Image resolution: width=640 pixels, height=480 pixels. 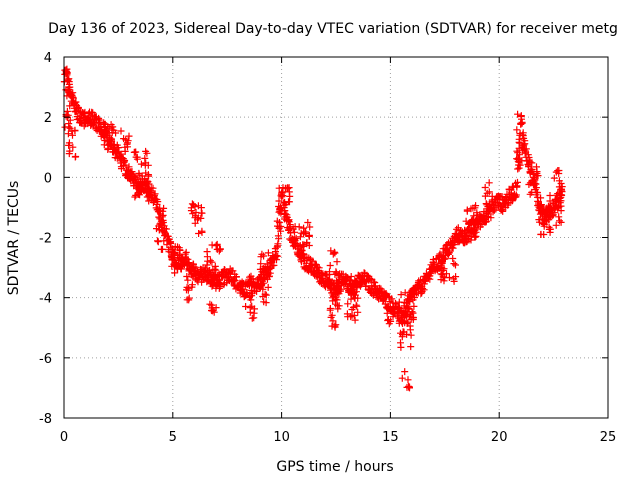 What do you see at coordinates (45, 299) in the screenshot?
I see `y-tick-label: -4` at bounding box center [45, 299].